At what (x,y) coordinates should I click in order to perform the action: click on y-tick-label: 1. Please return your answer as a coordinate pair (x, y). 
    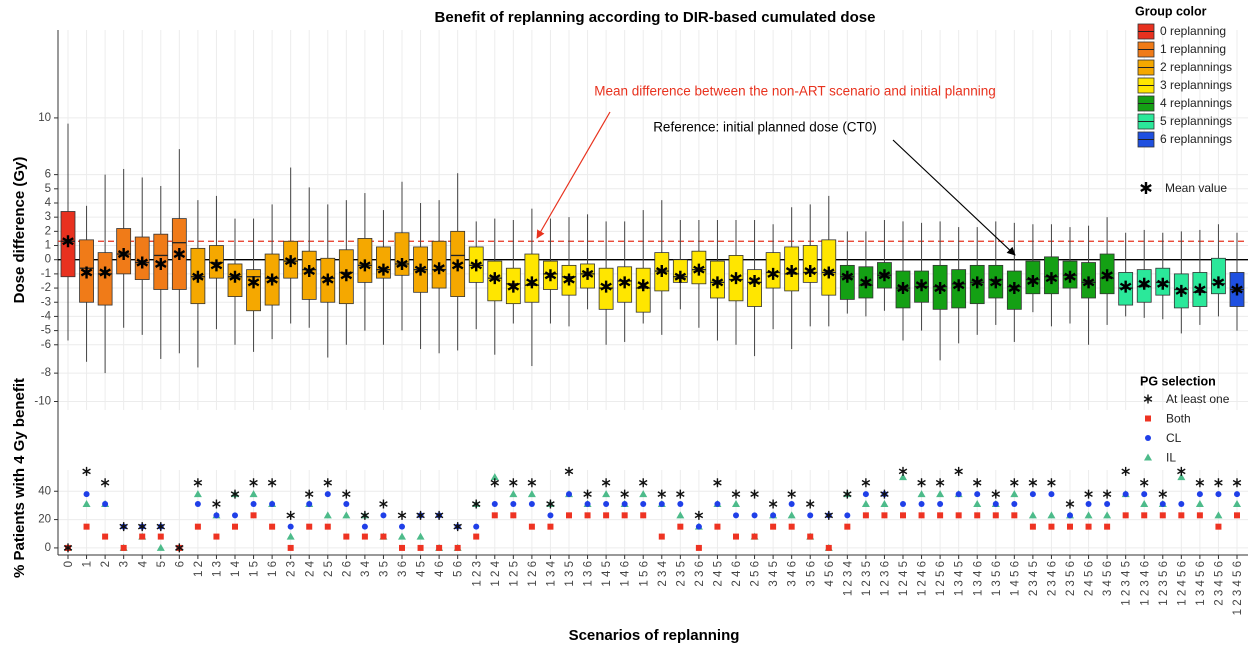
    Looking at the image, I should click on (48, 246).